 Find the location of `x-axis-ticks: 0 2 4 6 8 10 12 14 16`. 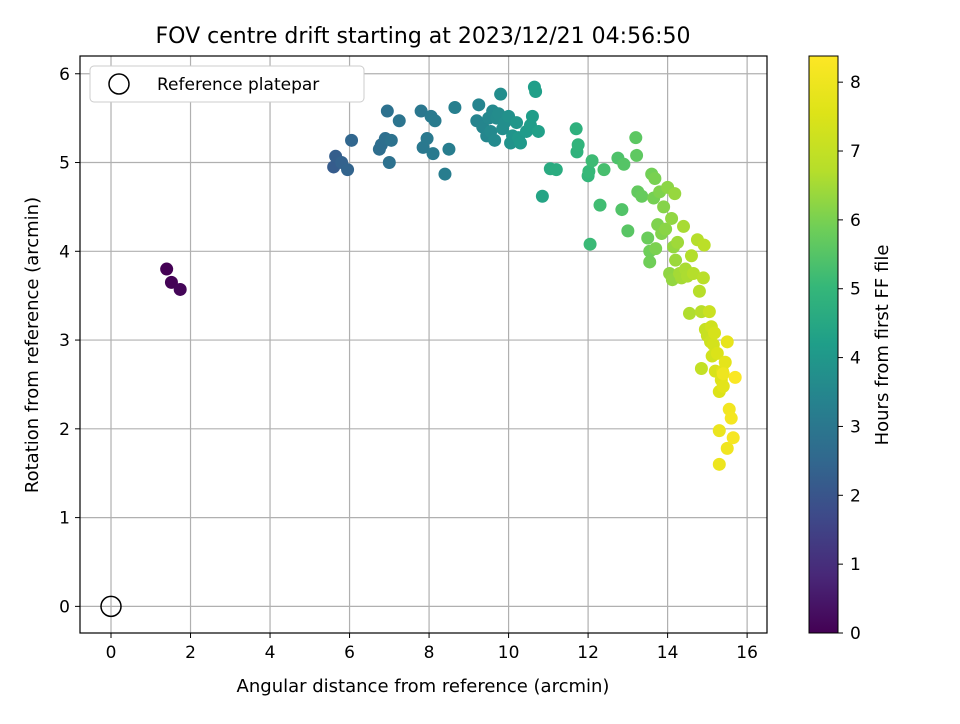

x-axis-ticks: 0 2 4 6 8 10 12 14 16 is located at coordinates (432, 648).